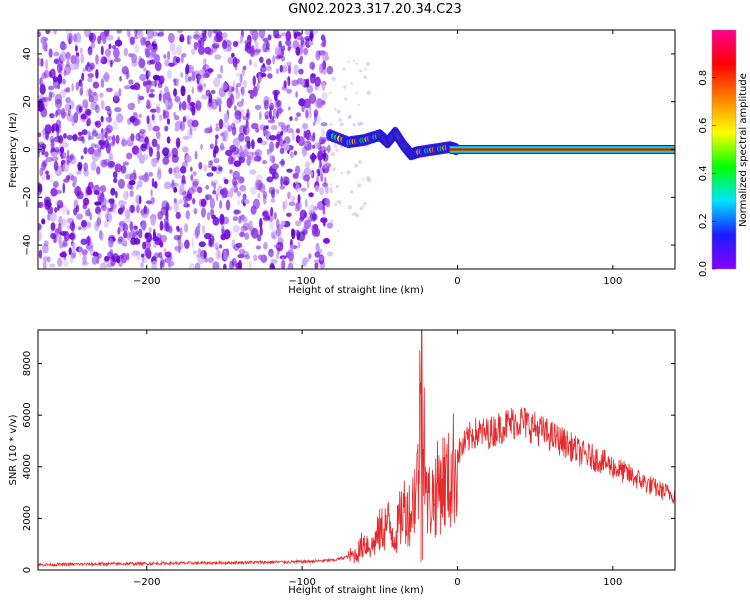 This screenshot has height=600, width=750. Describe the element at coordinates (707, 173) in the screenshot. I see `colorbar-ticks: 0.0 0.2 0.4 0.6 0.8` at that location.